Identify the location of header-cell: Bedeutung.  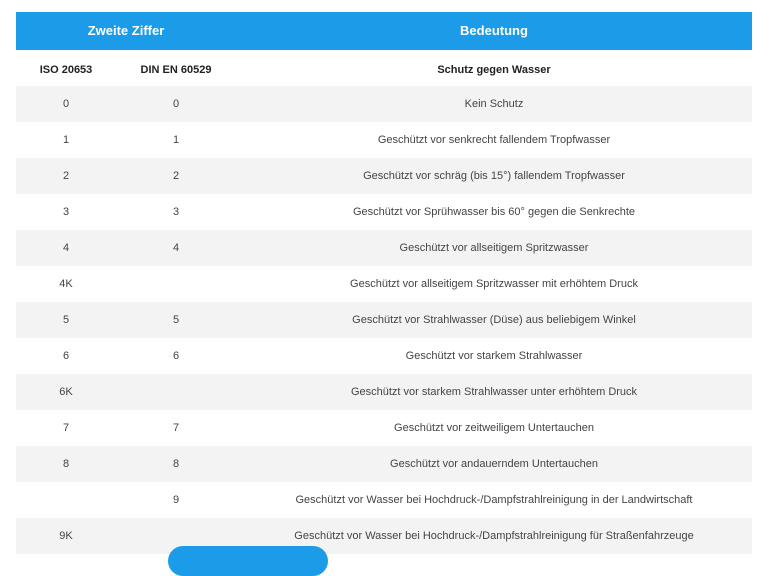
(494, 30).